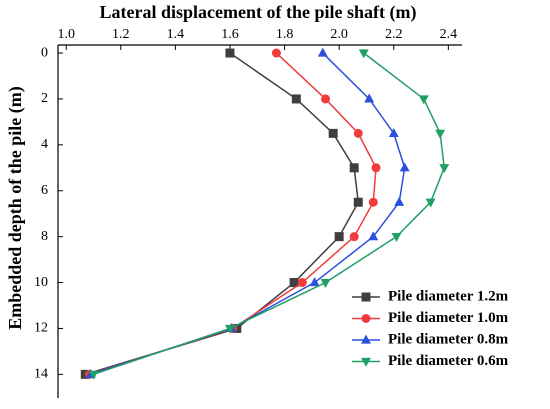  Describe the element at coordinates (44, 52) in the screenshot. I see `y-tick-label: 0` at that location.